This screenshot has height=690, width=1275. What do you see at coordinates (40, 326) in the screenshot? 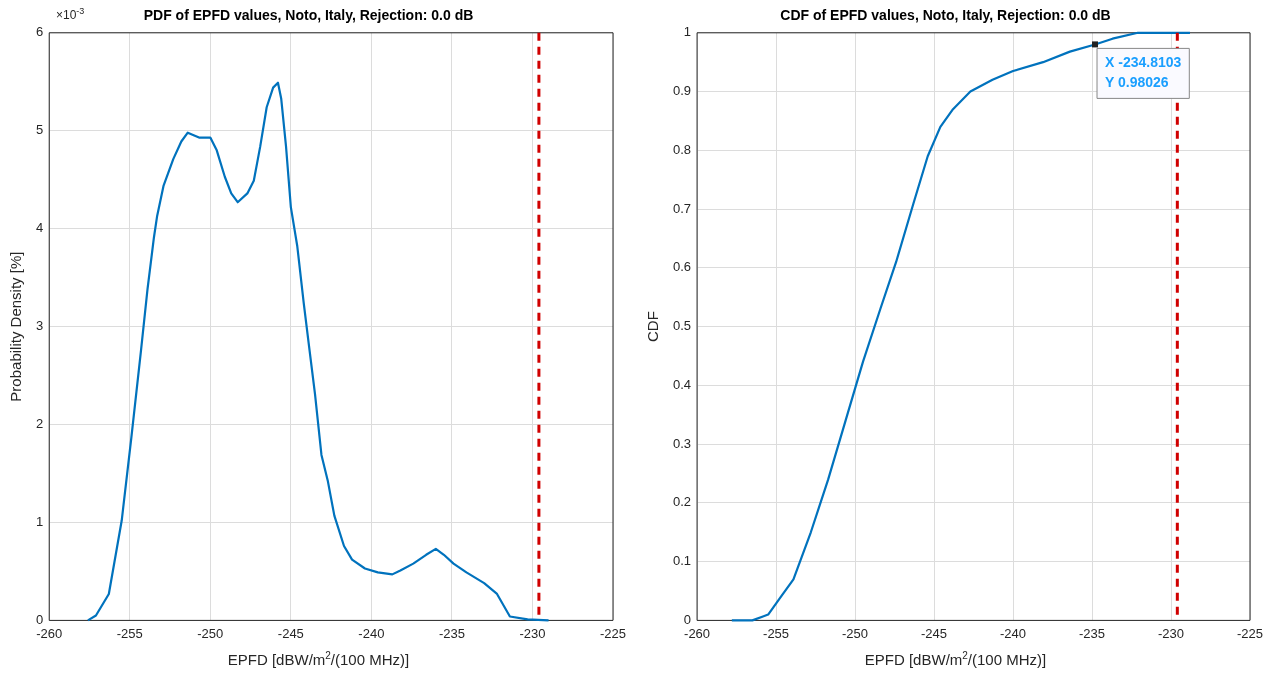
I see `y-tick-label: 3` at bounding box center [40, 326].